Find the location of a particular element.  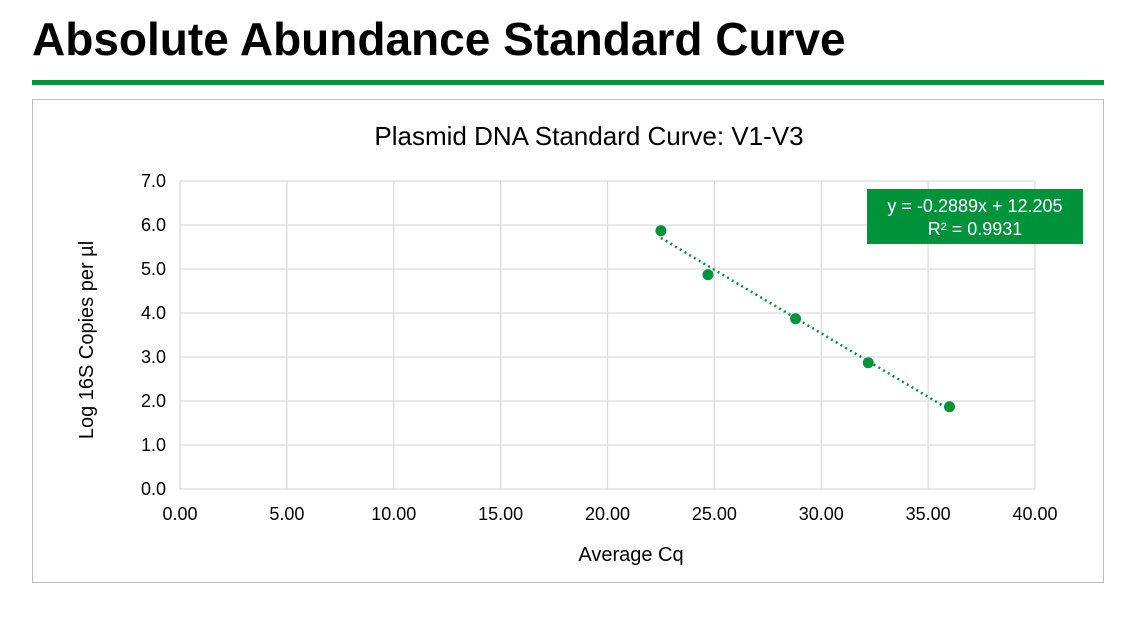

x-tick-label: 10.00 is located at coordinates (393, 514).